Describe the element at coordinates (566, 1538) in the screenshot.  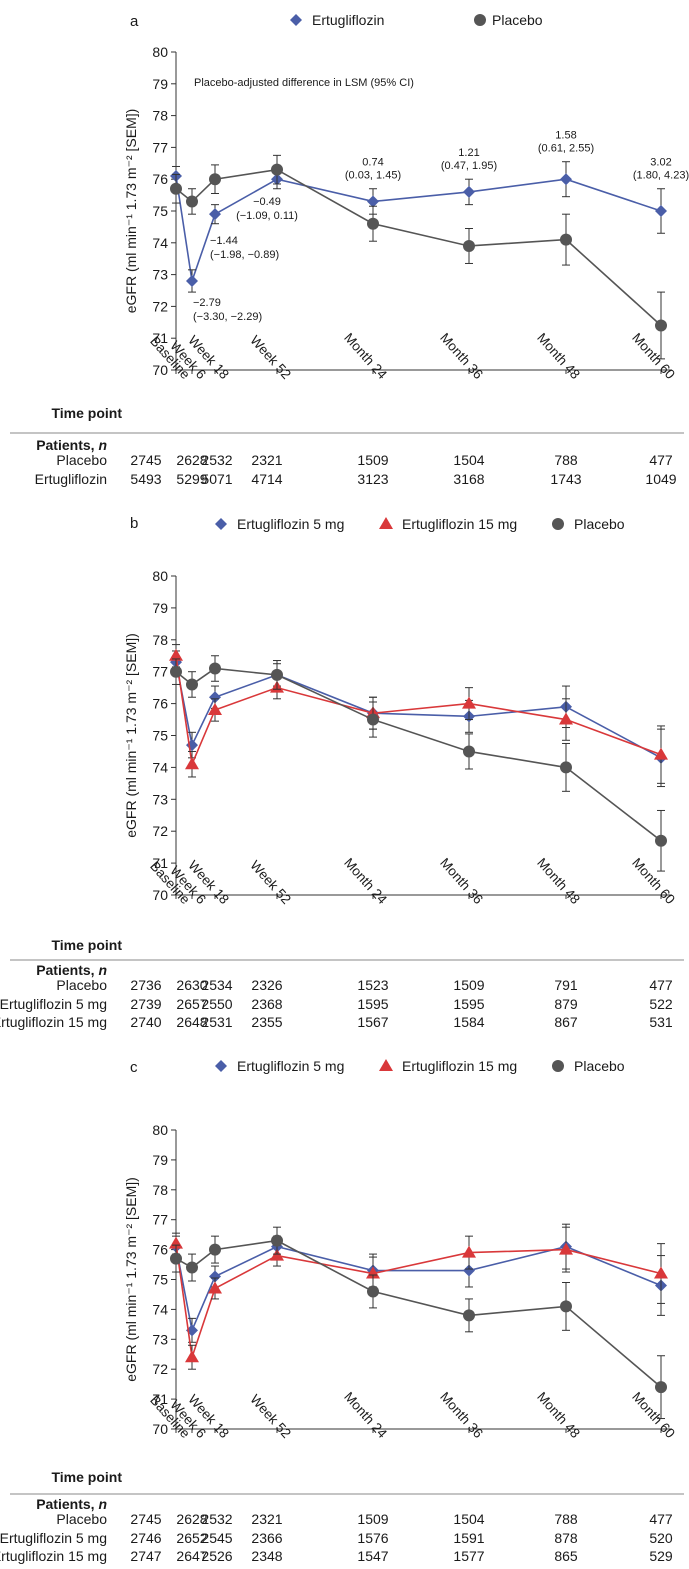
I see `patients-count: 878` at that location.